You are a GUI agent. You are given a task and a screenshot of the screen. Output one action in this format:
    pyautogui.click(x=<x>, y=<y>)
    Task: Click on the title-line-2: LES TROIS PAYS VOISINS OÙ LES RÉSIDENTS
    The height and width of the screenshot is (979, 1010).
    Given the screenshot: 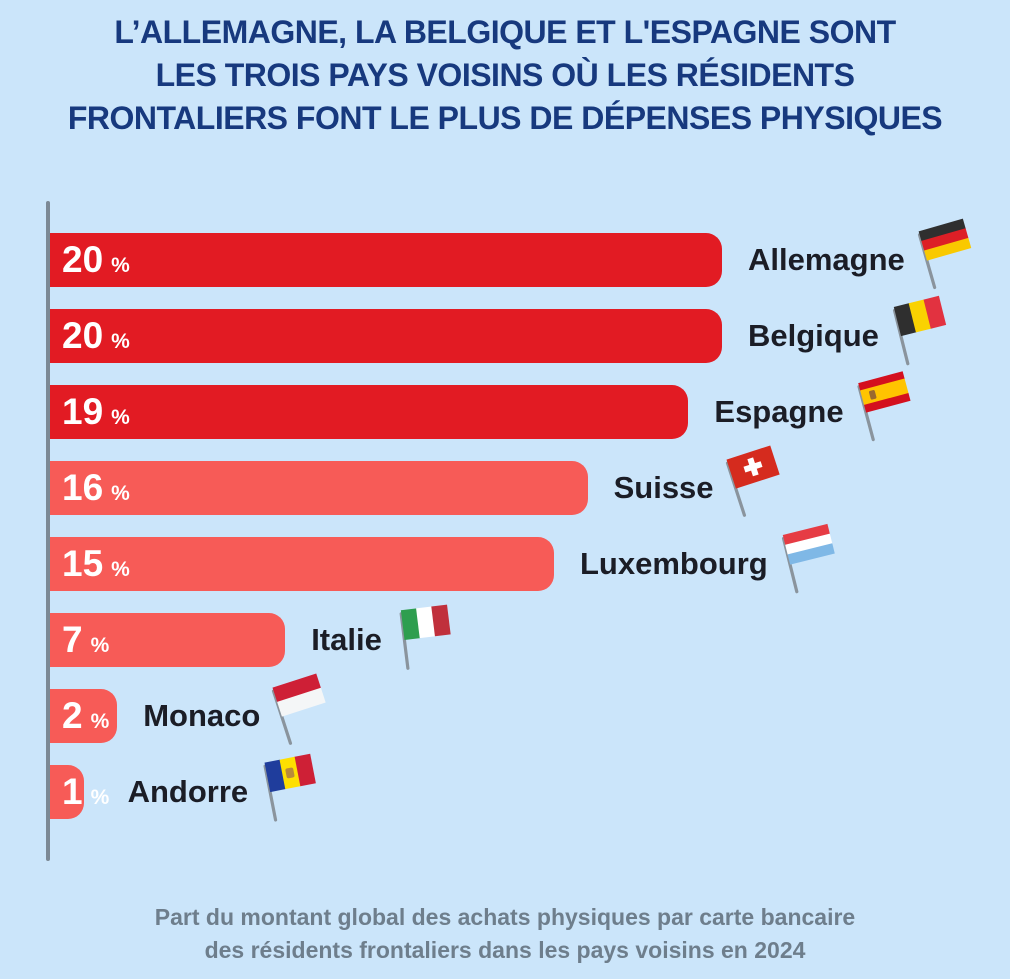 What is the action you would take?
    pyautogui.click(x=505, y=75)
    